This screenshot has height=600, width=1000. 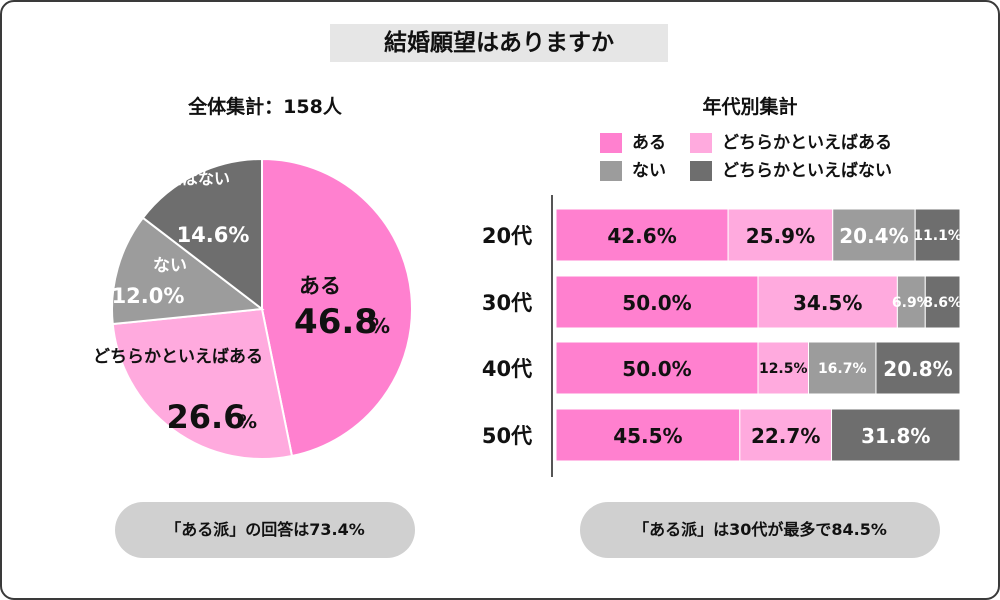 What do you see at coordinates (507, 303) in the screenshot?
I see `bar-category-label: 30代` at bounding box center [507, 303].